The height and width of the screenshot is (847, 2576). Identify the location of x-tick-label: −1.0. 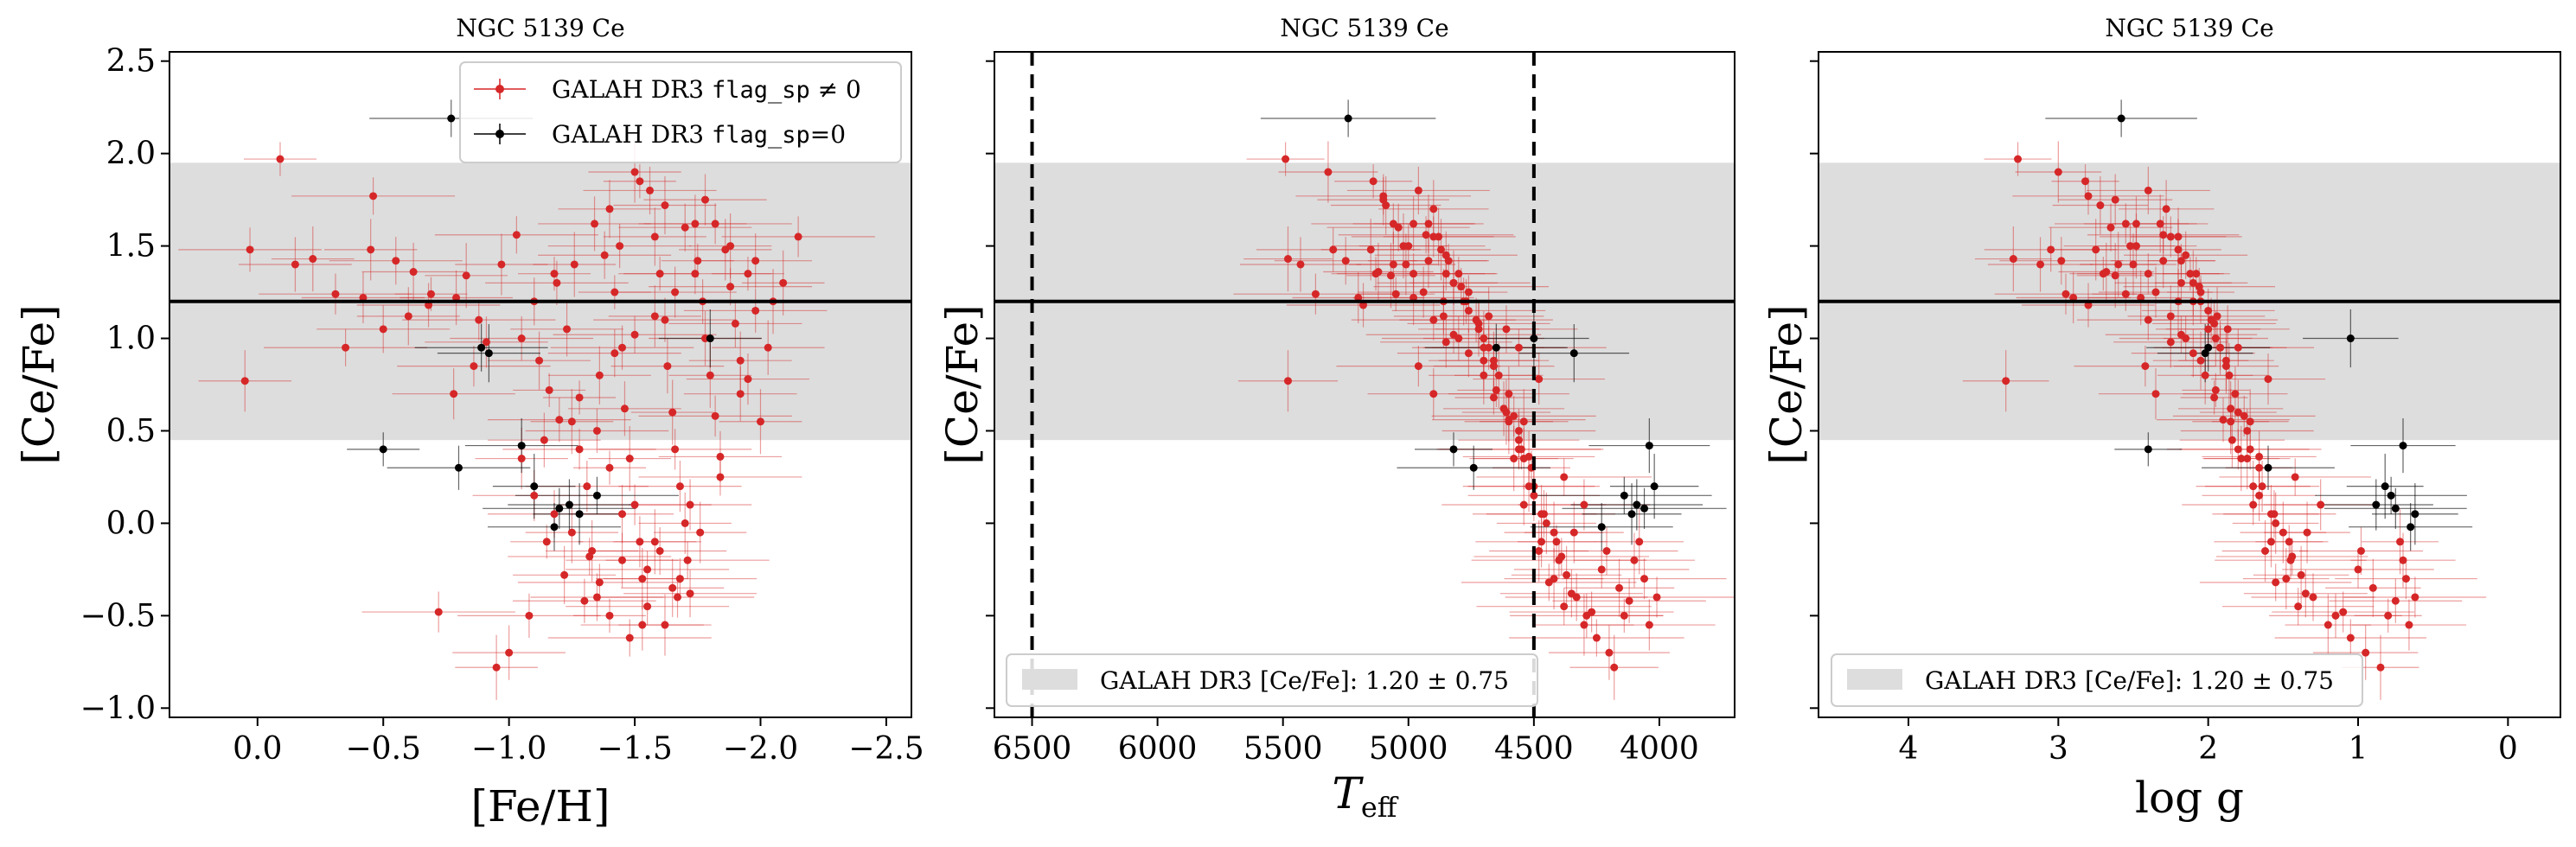
(509, 749).